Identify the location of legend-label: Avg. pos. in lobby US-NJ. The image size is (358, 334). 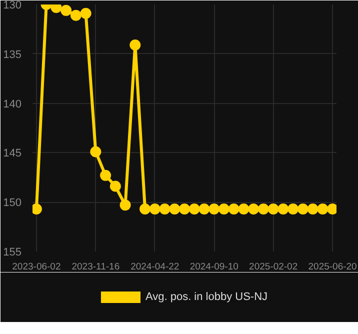
(206, 297).